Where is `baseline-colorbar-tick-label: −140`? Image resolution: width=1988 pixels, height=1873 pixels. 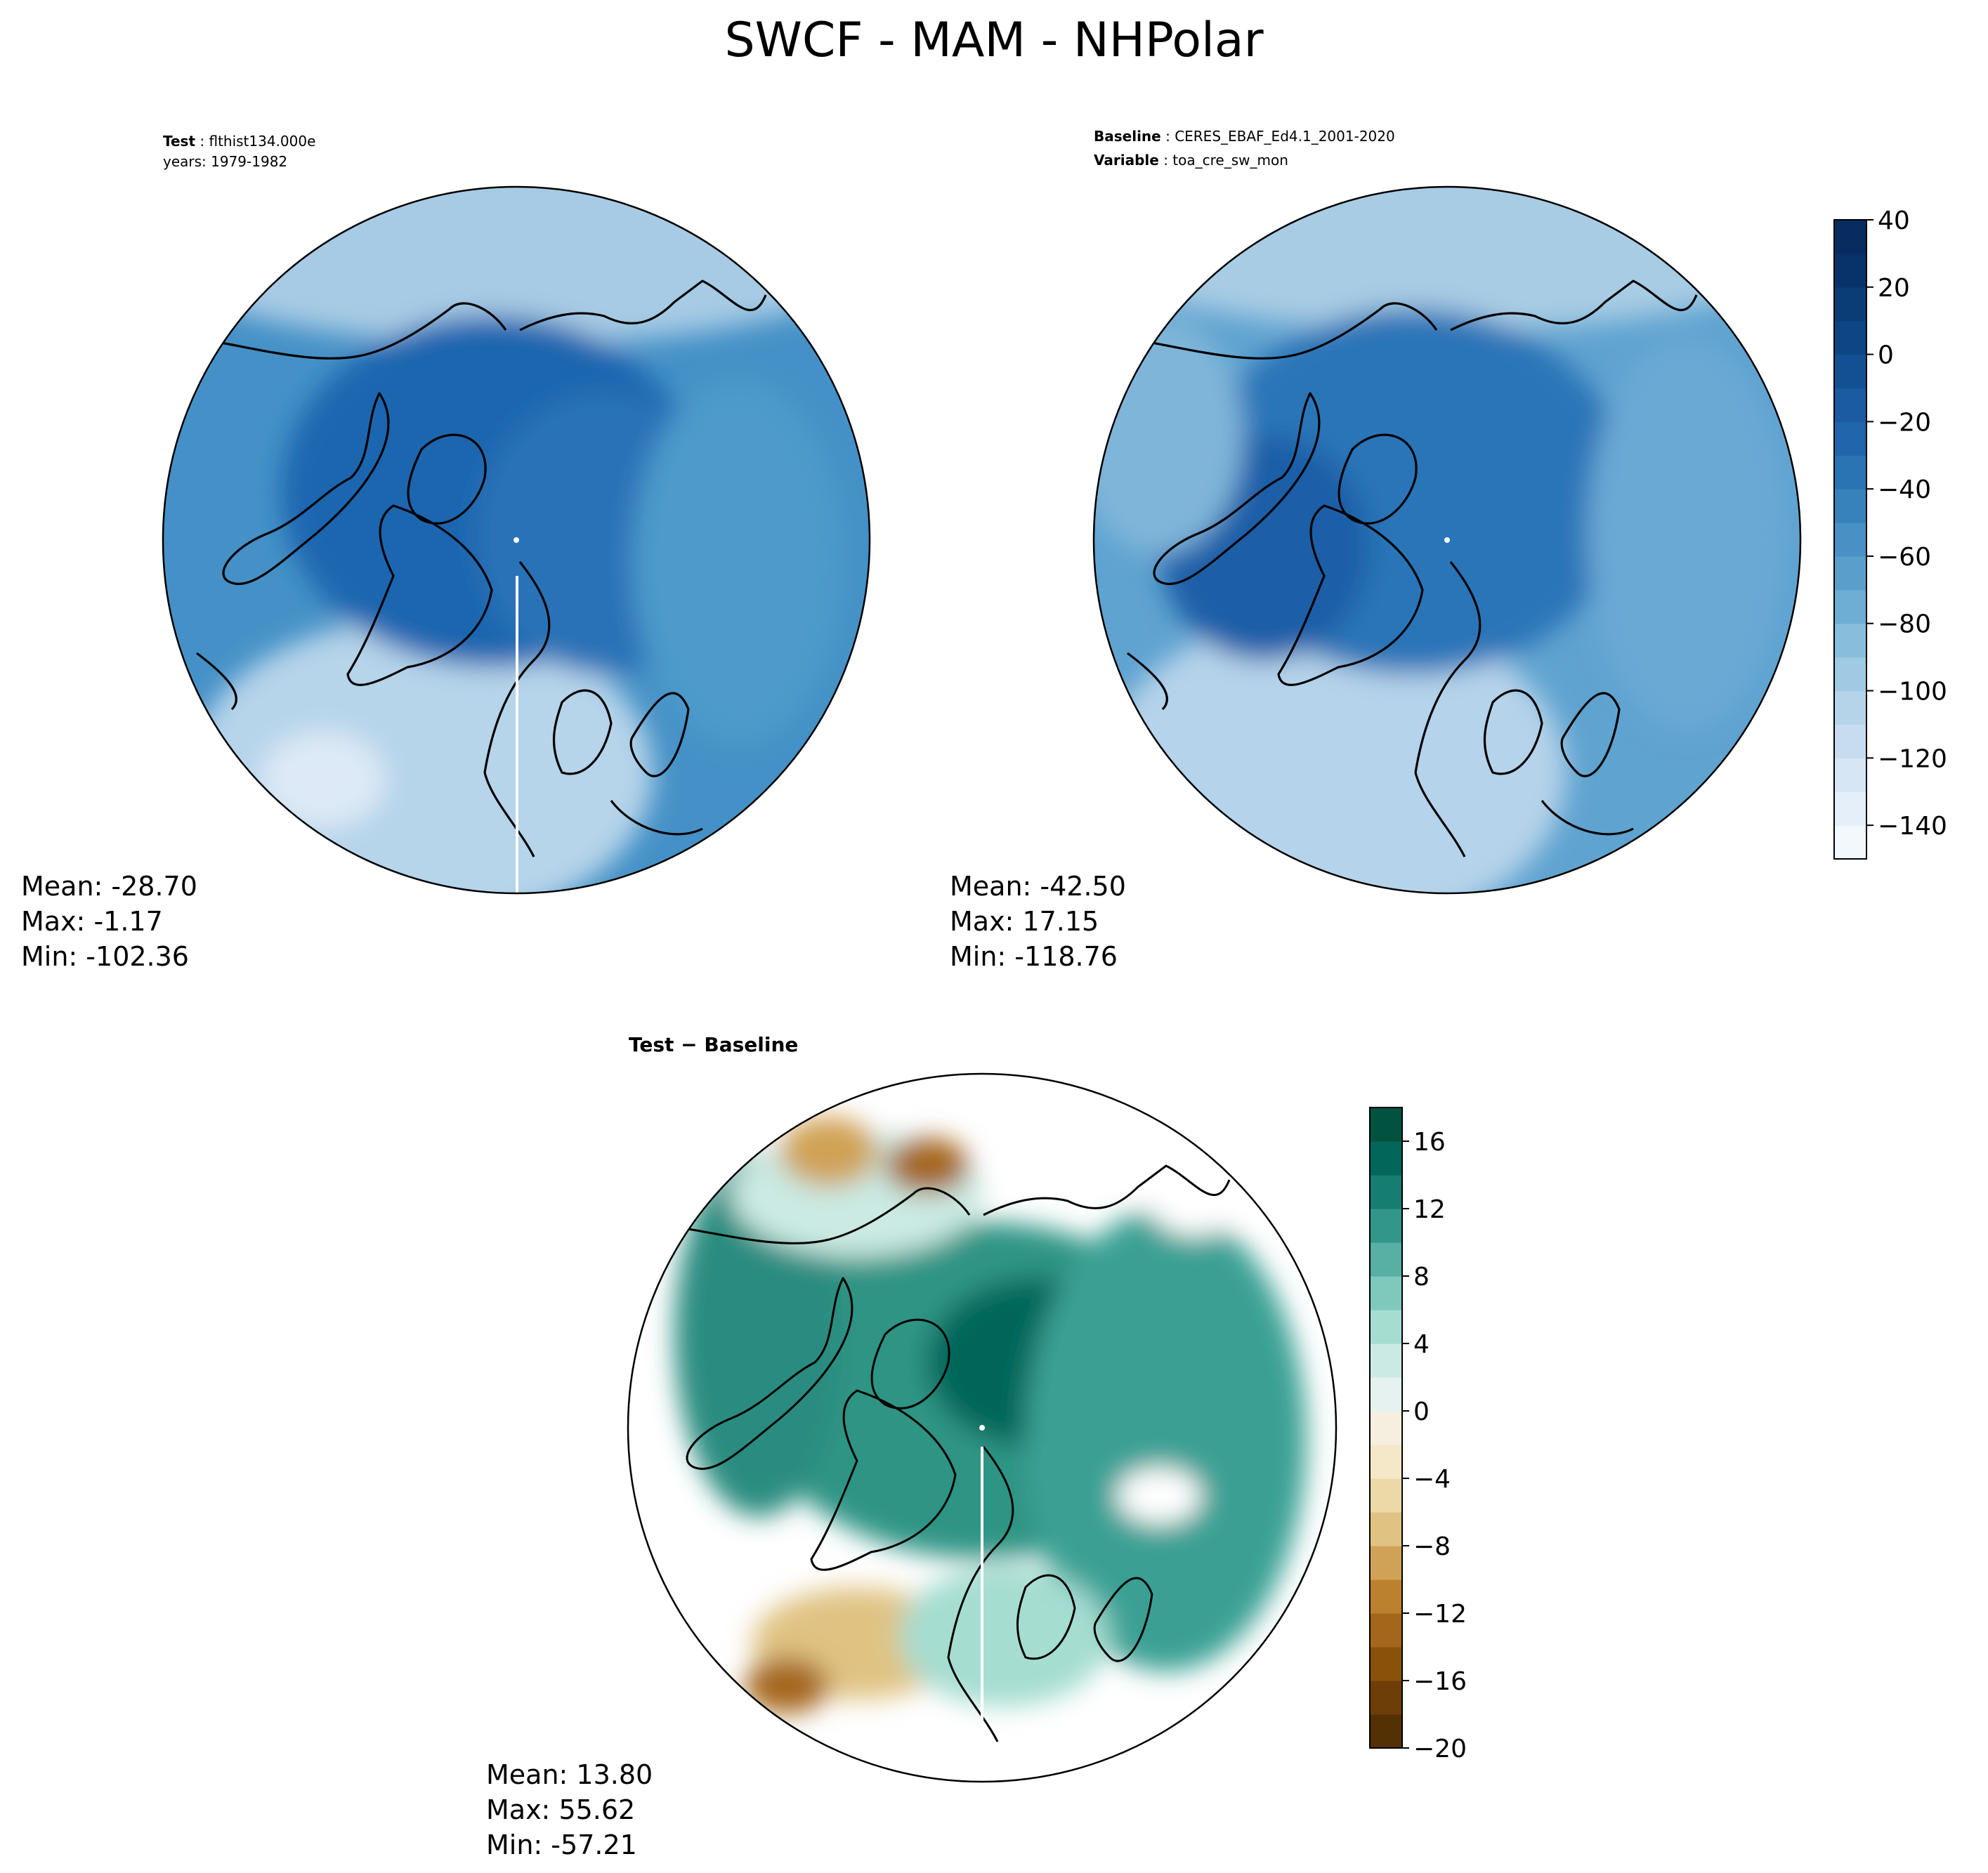
baseline-colorbar-tick-label: −140 is located at coordinates (1912, 826).